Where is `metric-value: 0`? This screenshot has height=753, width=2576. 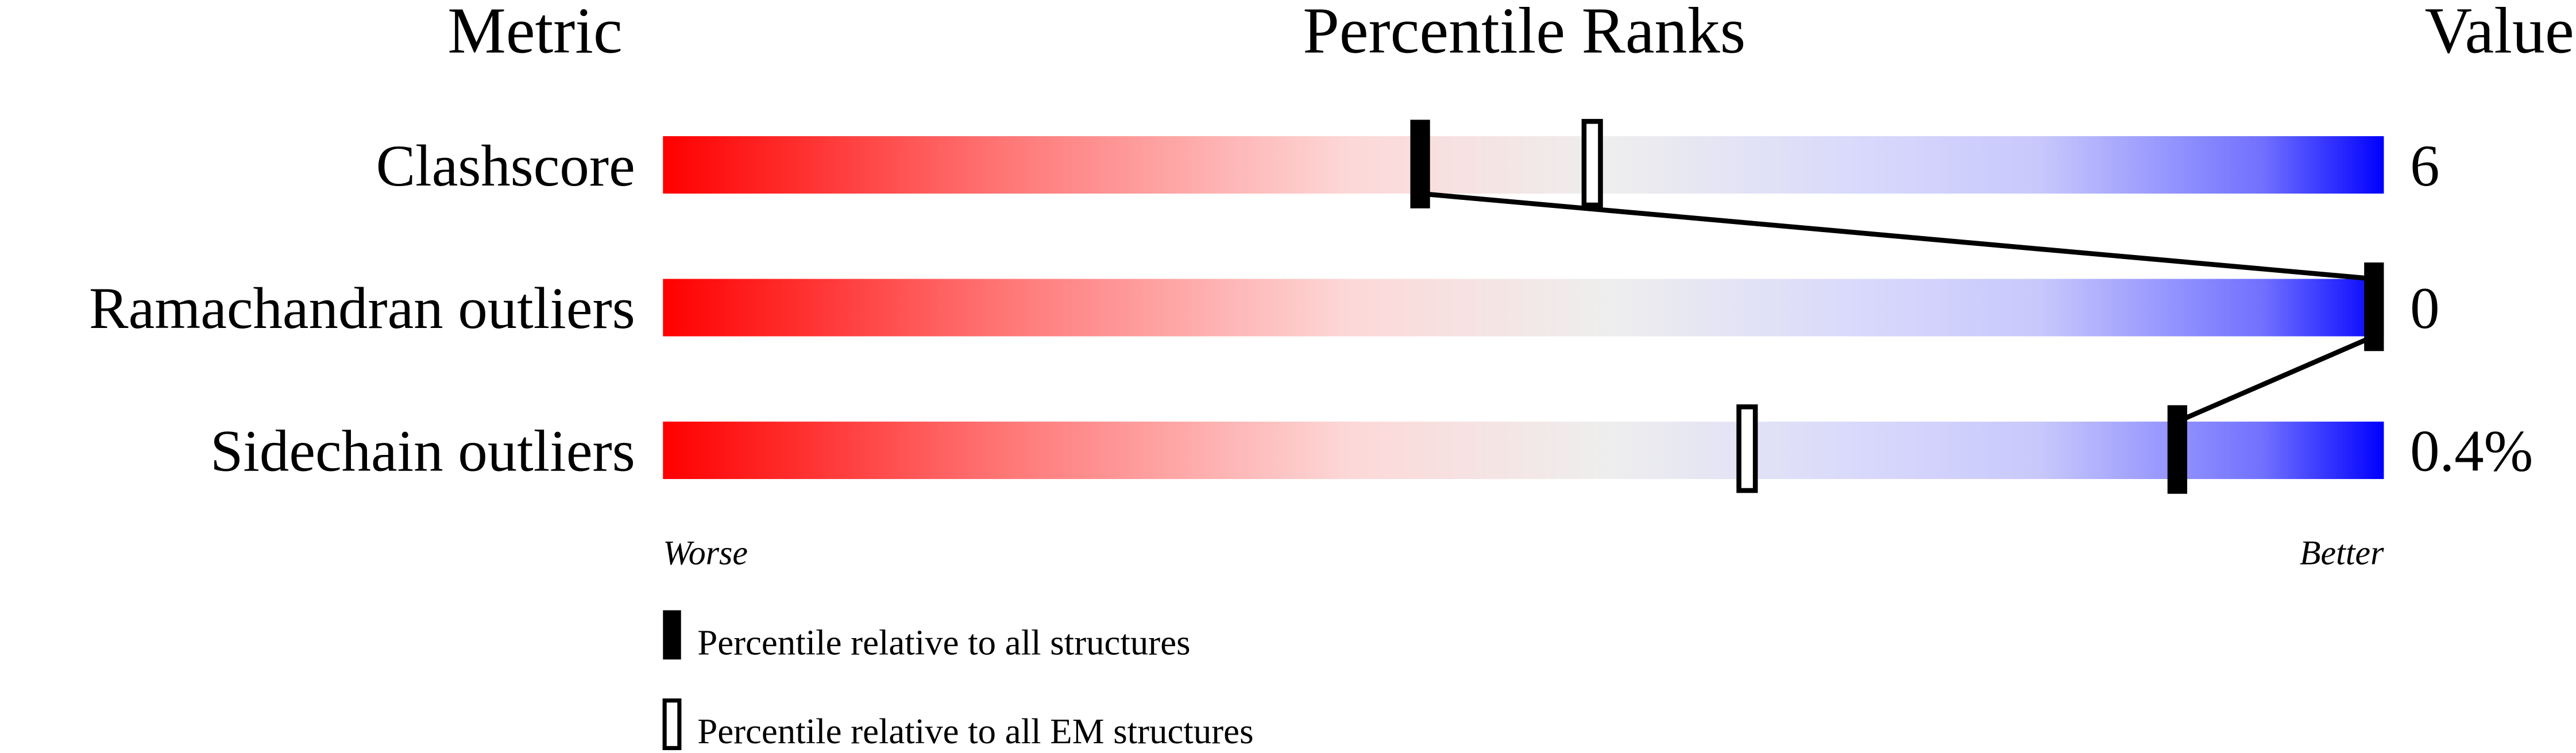
metric-value: 0 is located at coordinates (2424, 308).